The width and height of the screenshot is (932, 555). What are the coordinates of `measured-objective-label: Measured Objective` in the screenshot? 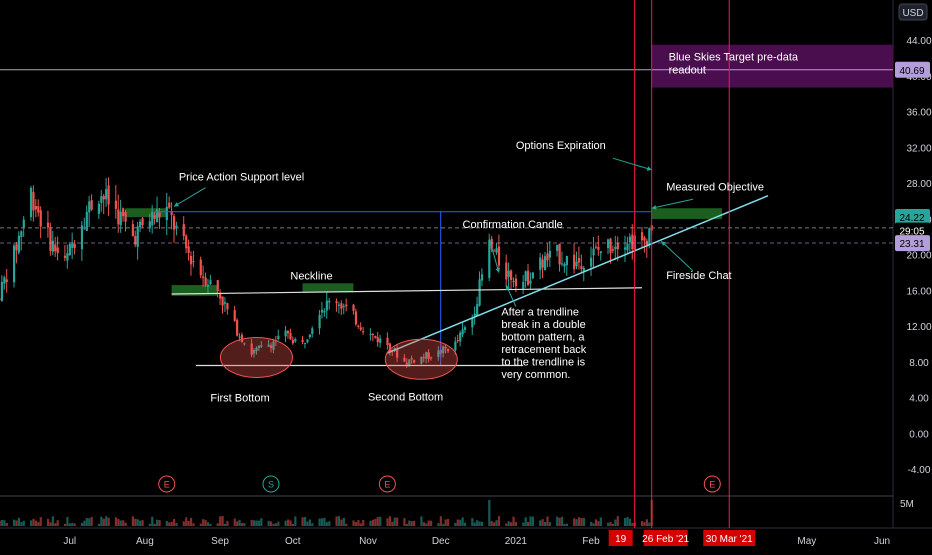 It's located at (715, 187).